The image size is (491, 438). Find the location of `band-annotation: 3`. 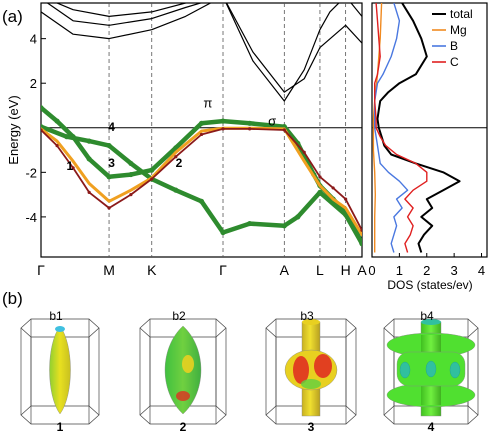

band-annotation: 3 is located at coordinates (111, 163).